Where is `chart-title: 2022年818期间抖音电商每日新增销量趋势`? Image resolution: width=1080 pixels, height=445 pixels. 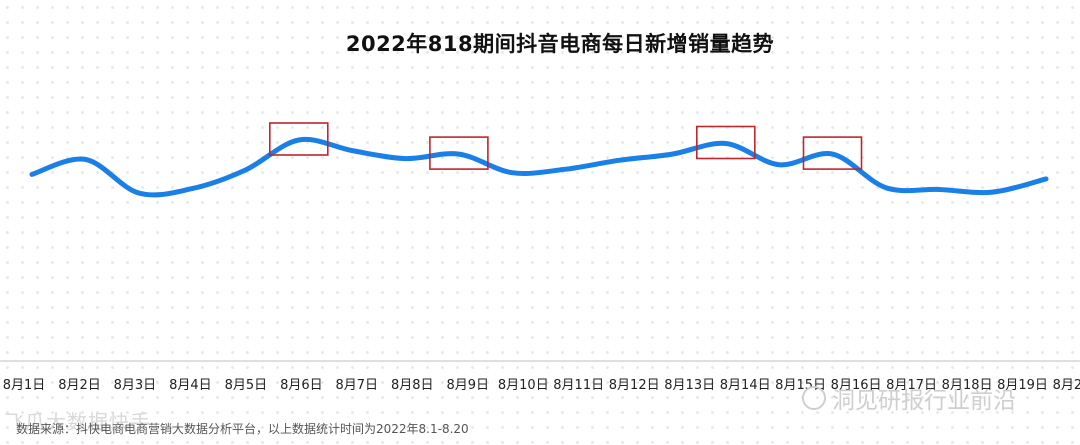
chart-title: 2022年818期间抖音电商每日新增销量趋势 is located at coordinates (560, 44).